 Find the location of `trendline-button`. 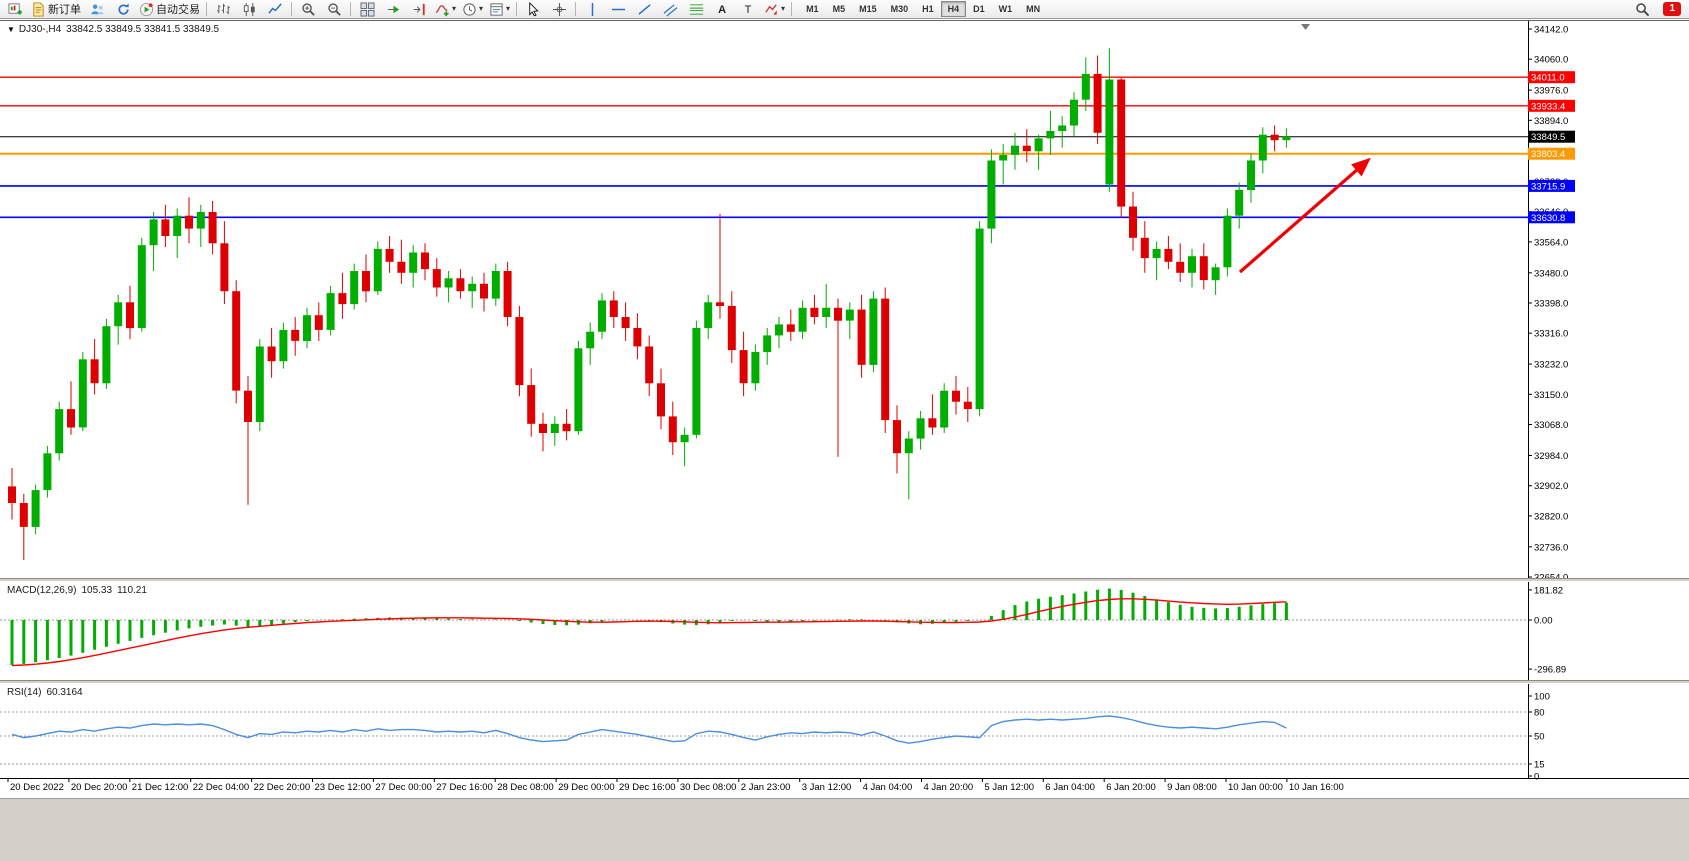

trendline-button is located at coordinates (644, 9).